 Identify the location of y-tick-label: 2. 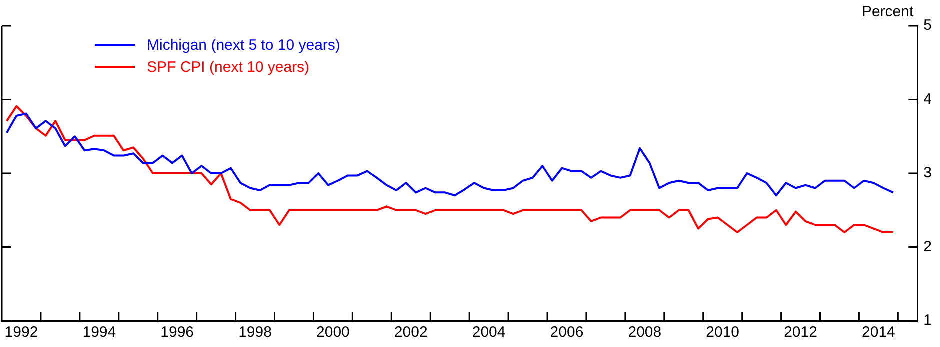
(928, 247).